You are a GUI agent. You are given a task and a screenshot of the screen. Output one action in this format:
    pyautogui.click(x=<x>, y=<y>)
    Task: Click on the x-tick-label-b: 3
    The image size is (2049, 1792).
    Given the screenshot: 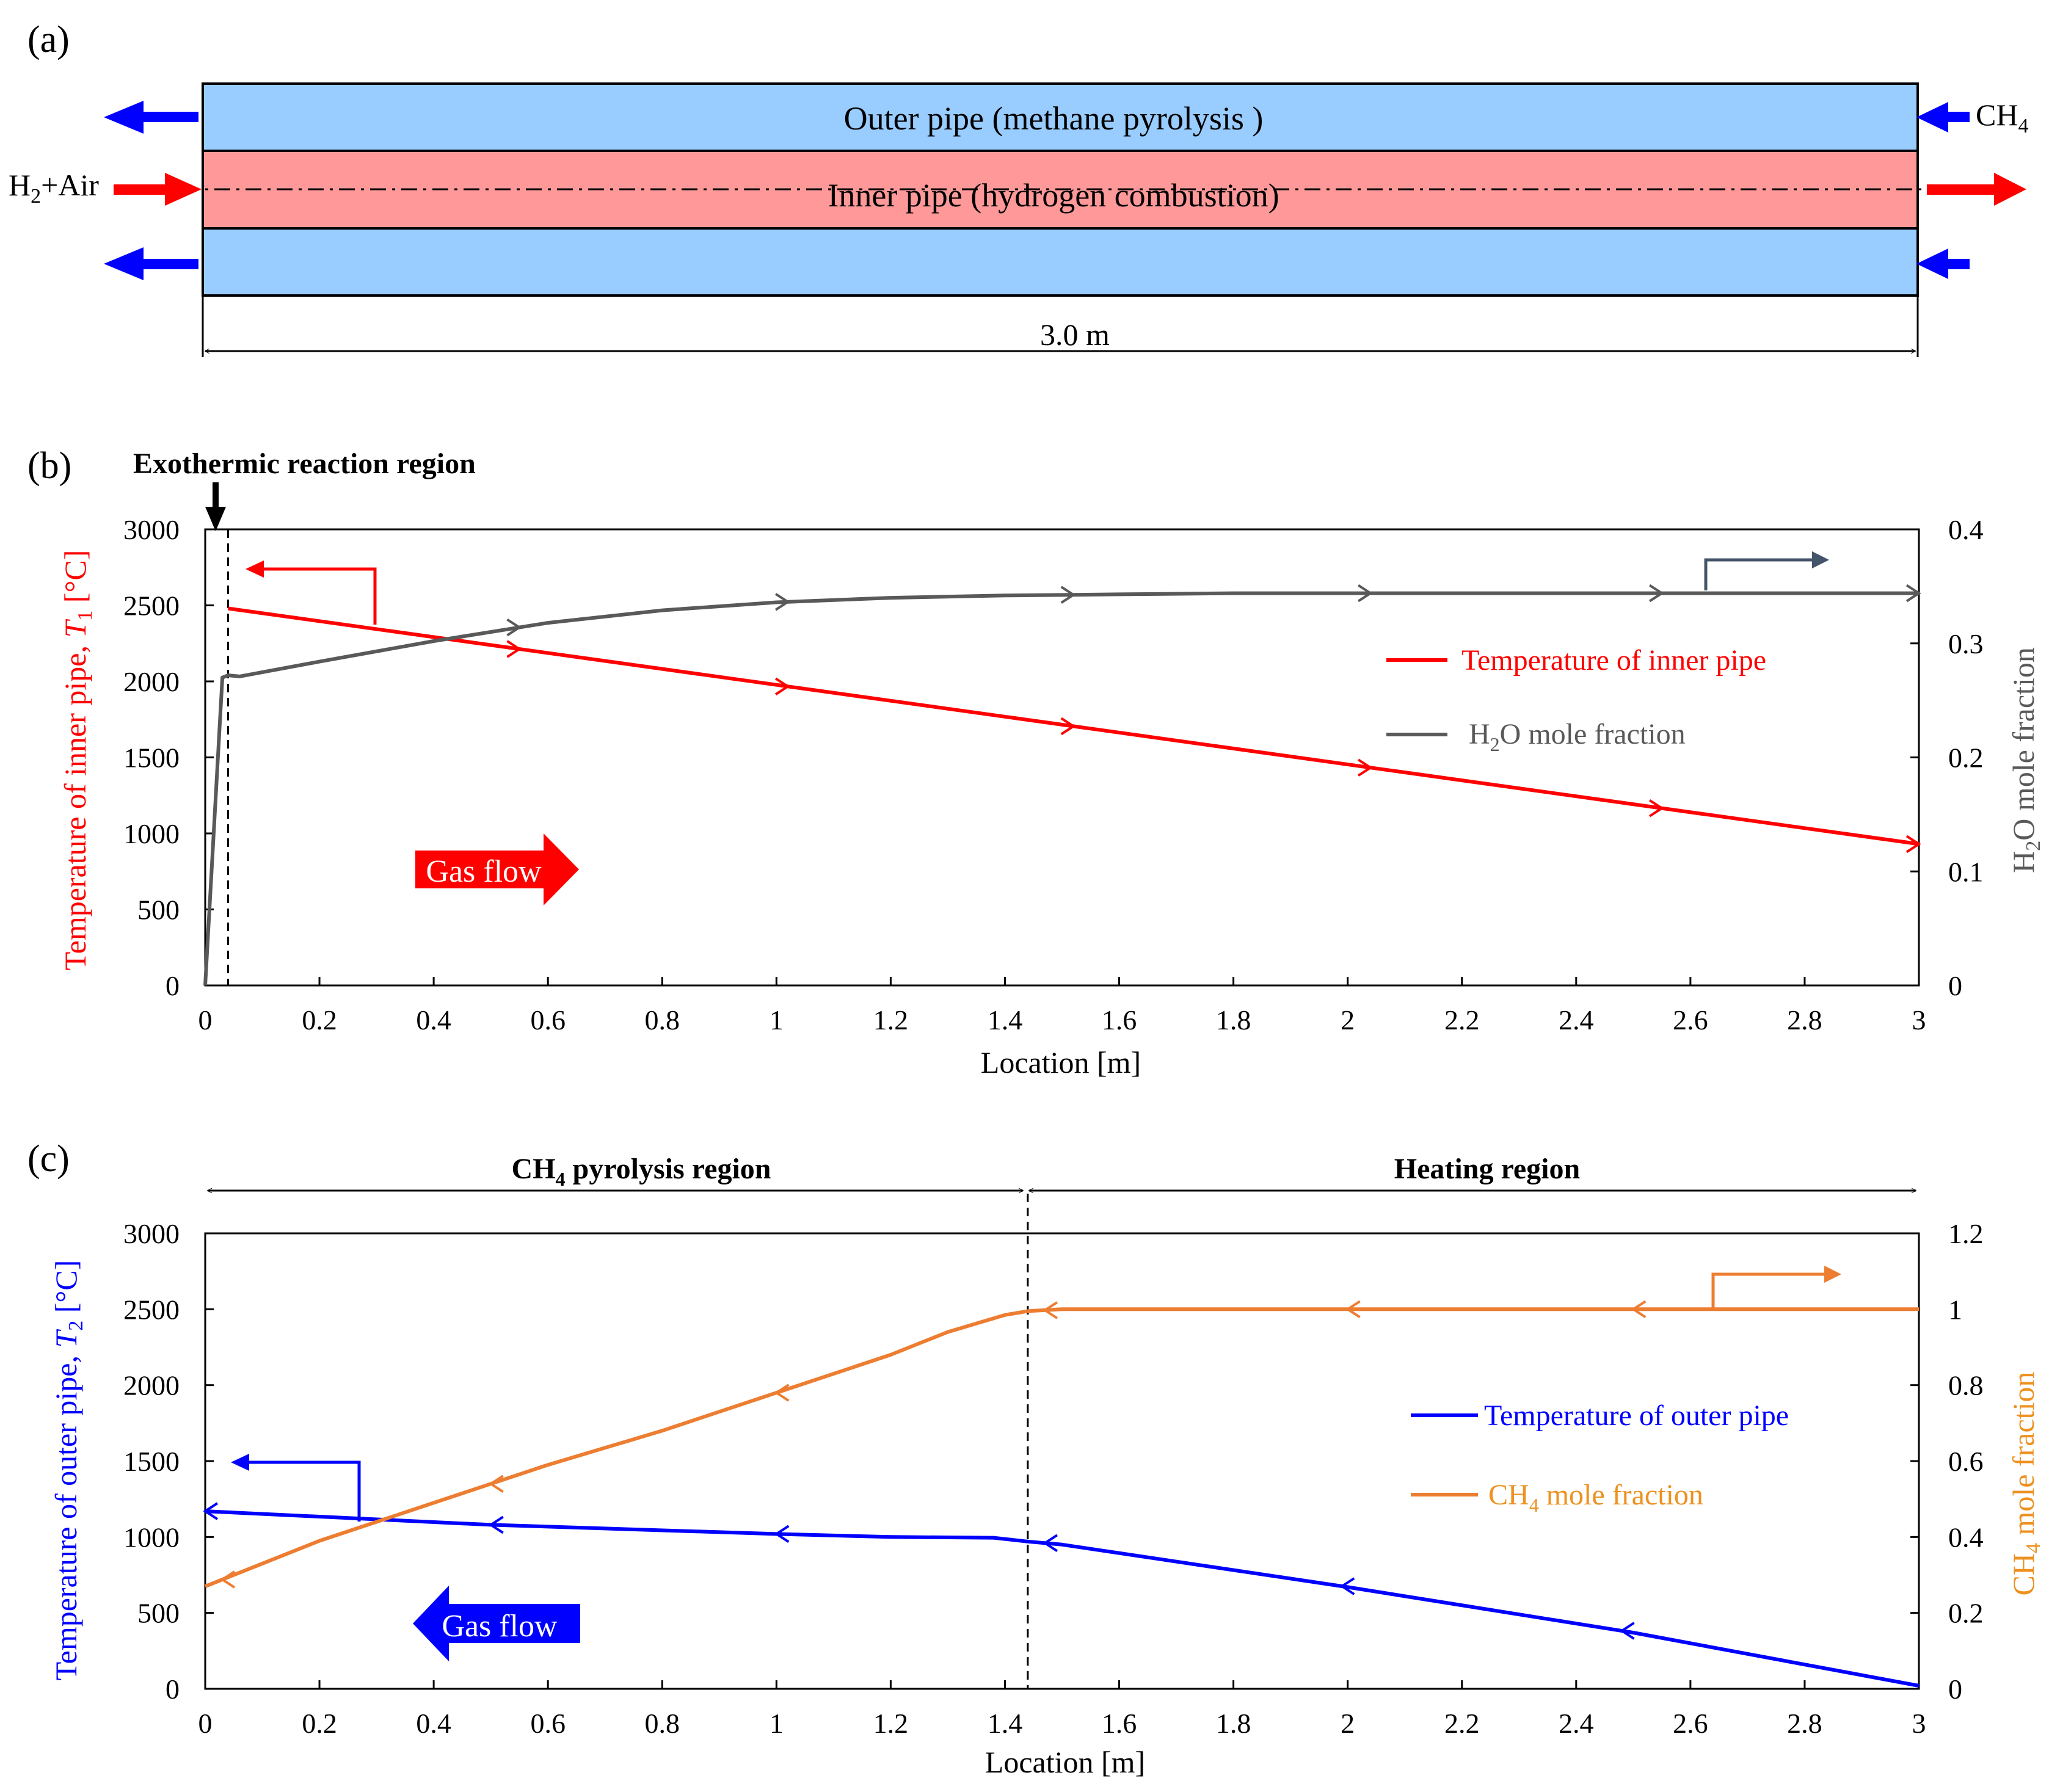 What is the action you would take?
    pyautogui.click(x=1919, y=1020)
    